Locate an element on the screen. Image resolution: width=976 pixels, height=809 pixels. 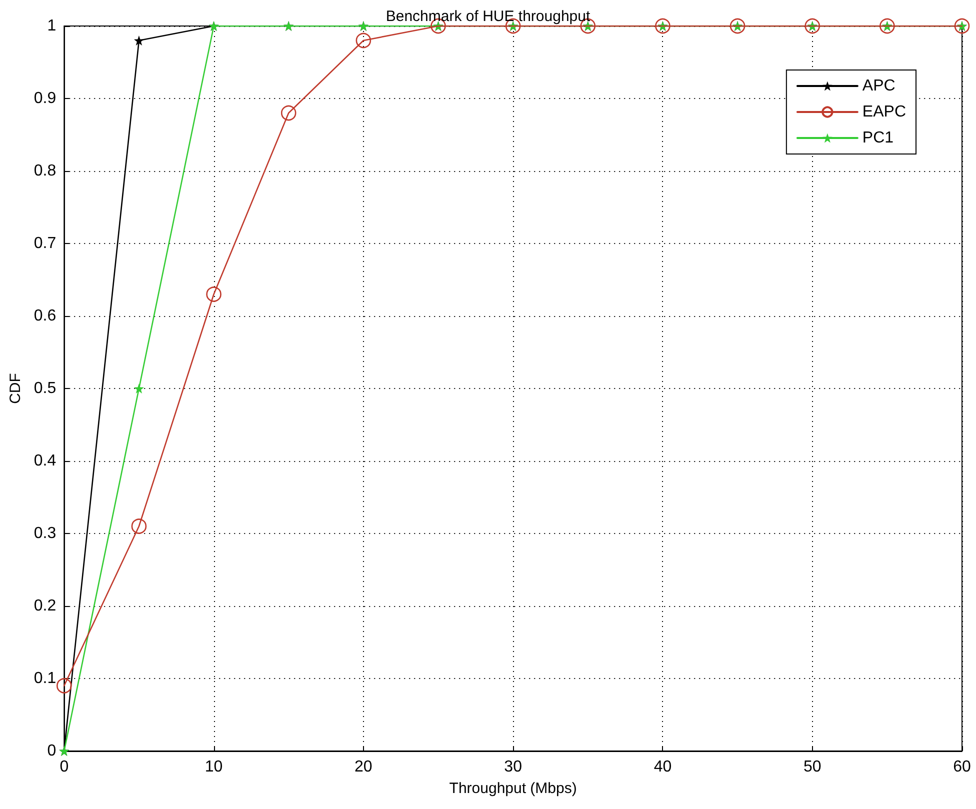
y-tick-label: 0.4 is located at coordinates (45, 461).